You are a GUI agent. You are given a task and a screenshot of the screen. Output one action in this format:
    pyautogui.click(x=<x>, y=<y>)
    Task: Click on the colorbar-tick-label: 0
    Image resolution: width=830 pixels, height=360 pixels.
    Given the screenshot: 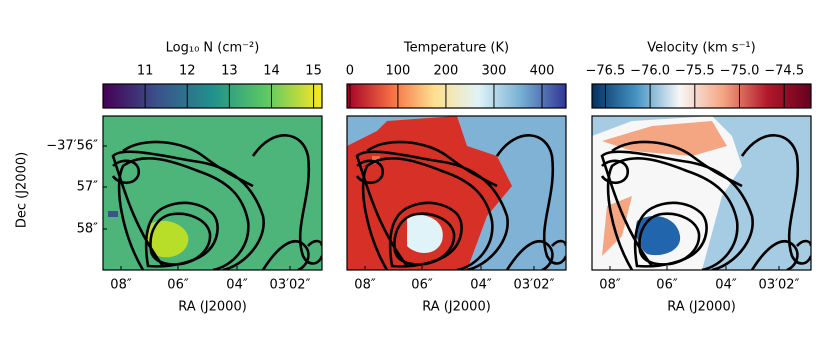 What is the action you would take?
    pyautogui.click(x=350, y=71)
    